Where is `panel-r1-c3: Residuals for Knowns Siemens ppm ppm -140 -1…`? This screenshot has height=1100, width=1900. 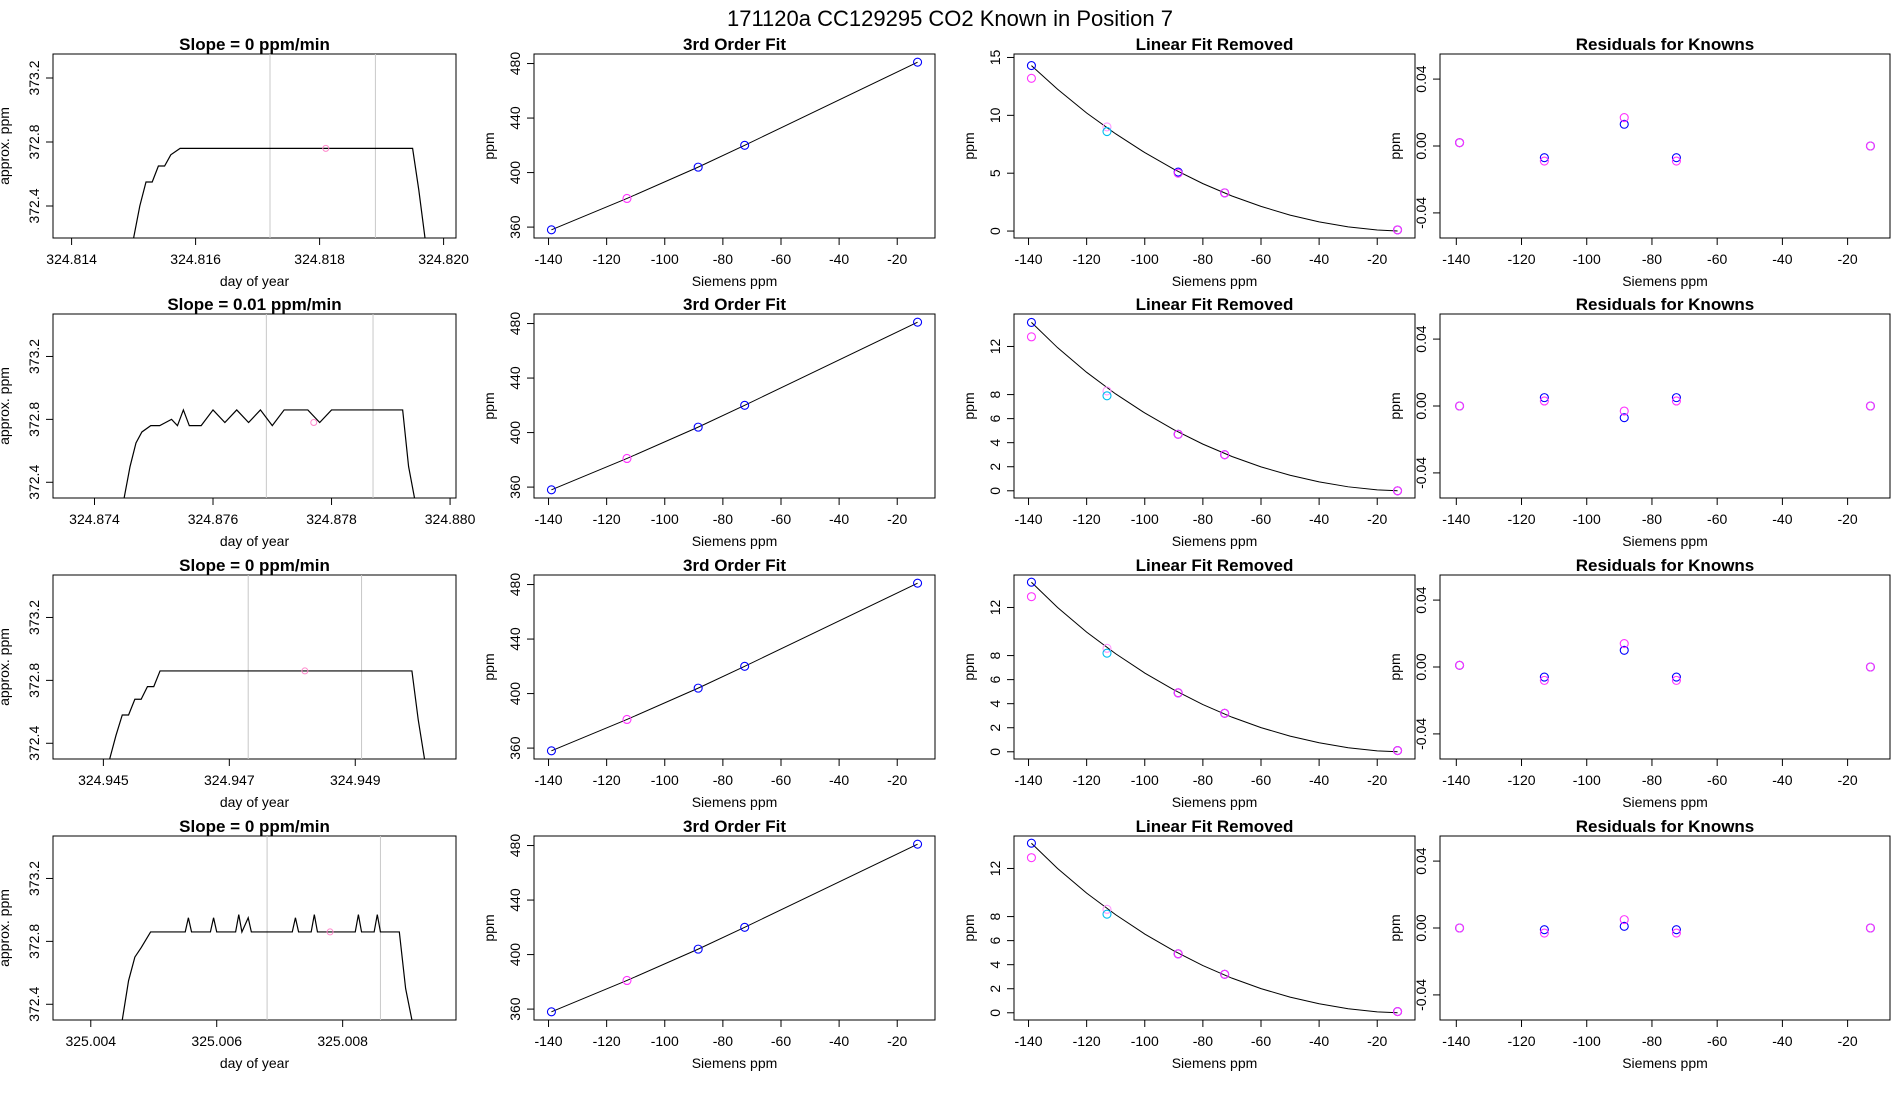 panel-r1-c3: Residuals for Knowns Siemens ppm ppm -140 -1… is located at coordinates (1639, 422).